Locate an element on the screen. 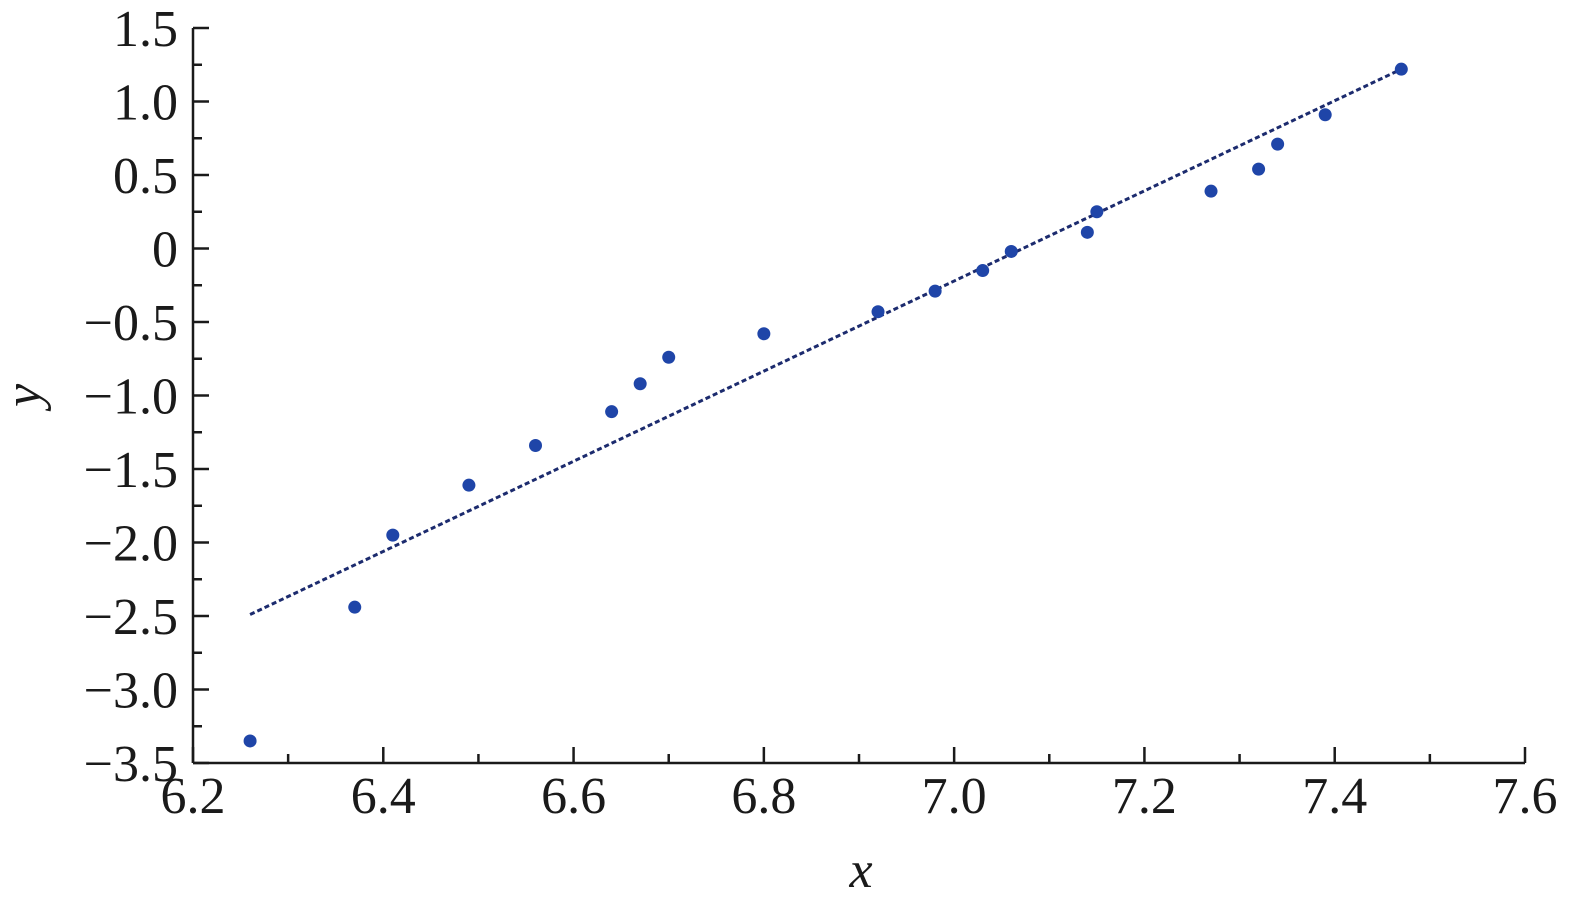 The image size is (1587, 911). x-tick-label: 7.4 is located at coordinates (1334, 796).